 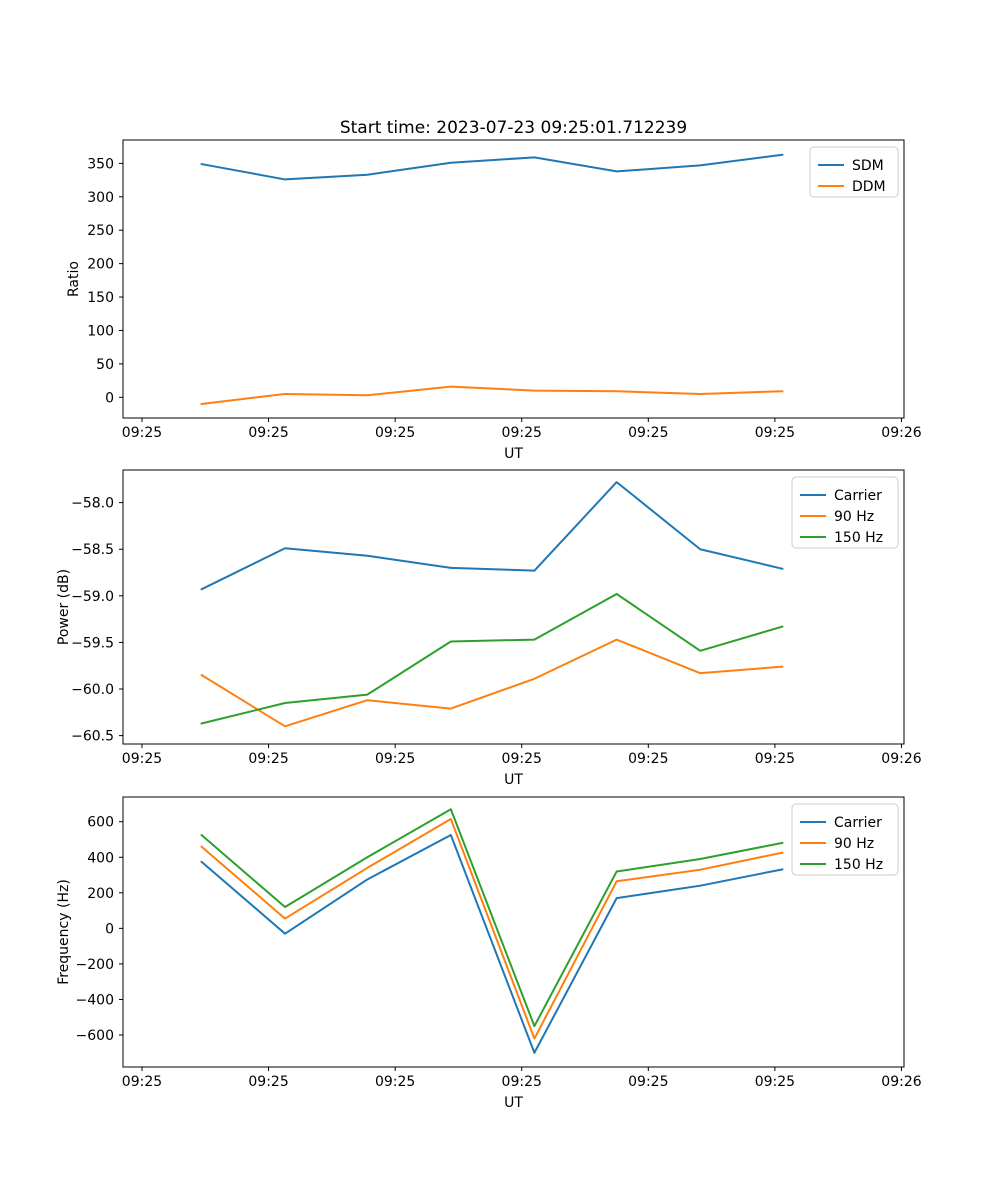 What do you see at coordinates (64, 607) in the screenshot?
I see `y-axis-label: Power (dB)` at bounding box center [64, 607].